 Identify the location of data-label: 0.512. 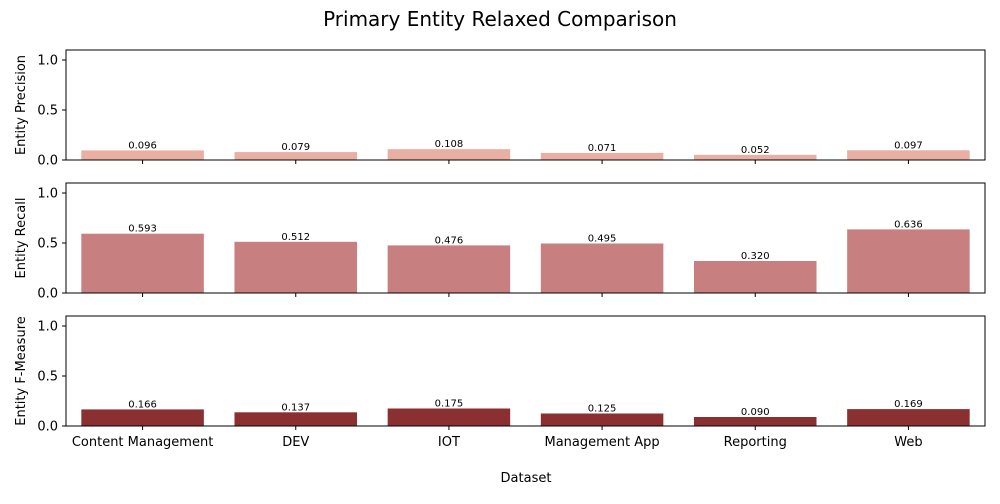
(295, 237).